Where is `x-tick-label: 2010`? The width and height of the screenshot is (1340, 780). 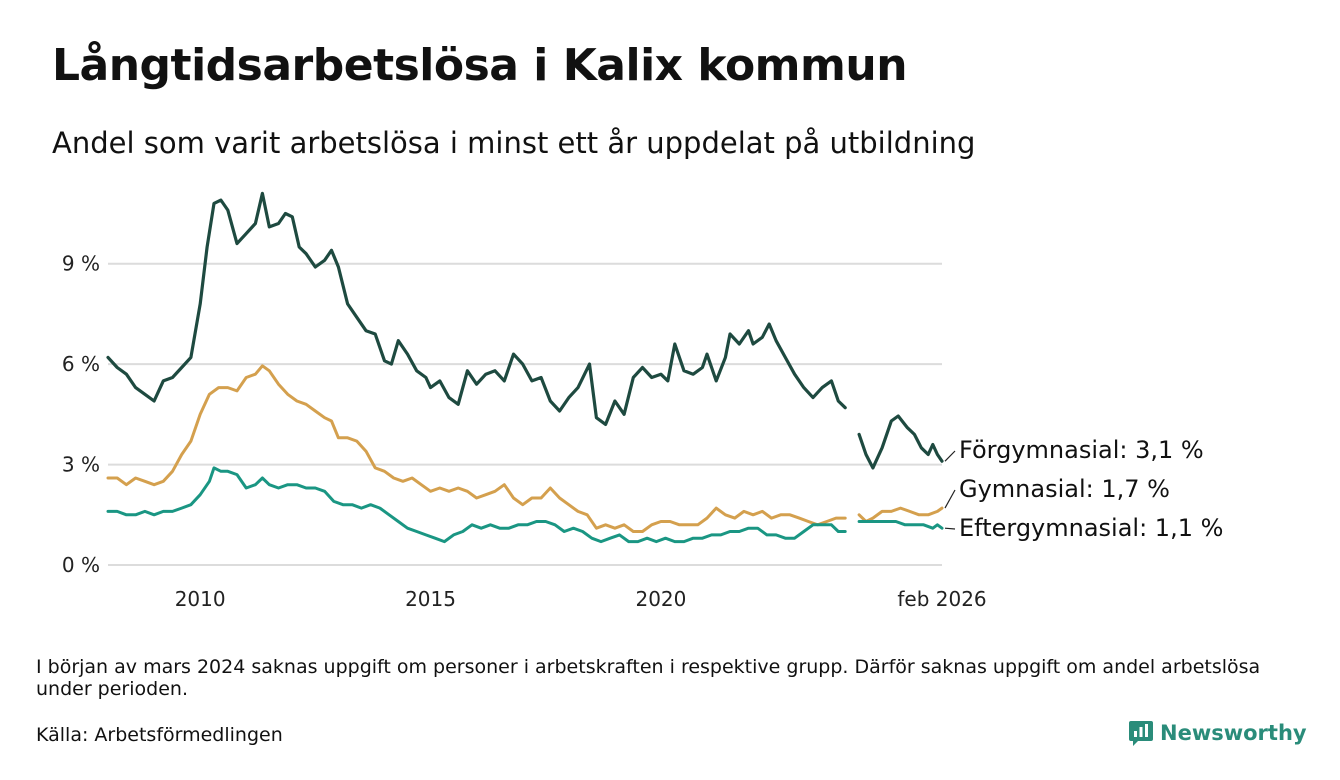 x-tick-label: 2010 is located at coordinates (200, 599).